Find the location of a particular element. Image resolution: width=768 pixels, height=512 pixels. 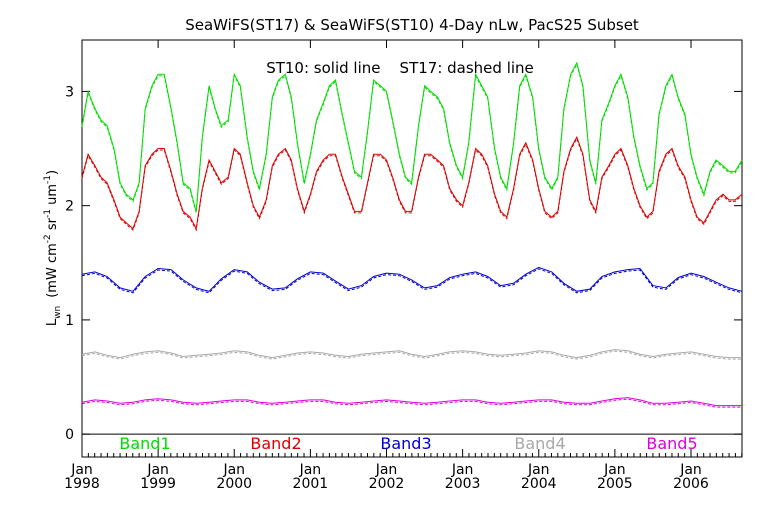

line-style-note: ST10: solid line ST17: dashed line is located at coordinates (400, 68).